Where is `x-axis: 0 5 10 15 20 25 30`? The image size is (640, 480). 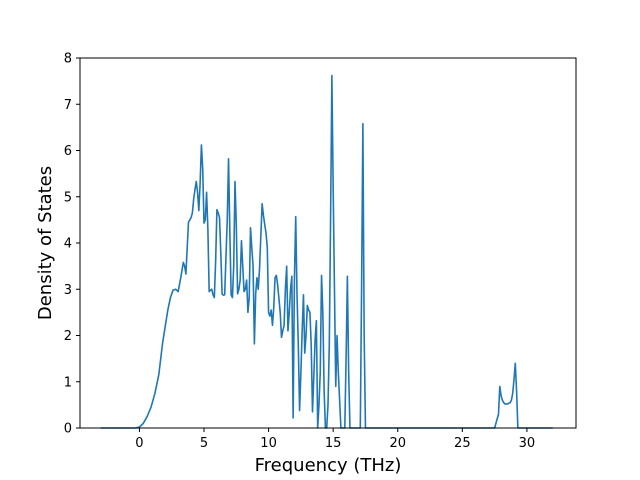 x-axis: 0 5 10 15 20 25 30 is located at coordinates (335, 439).